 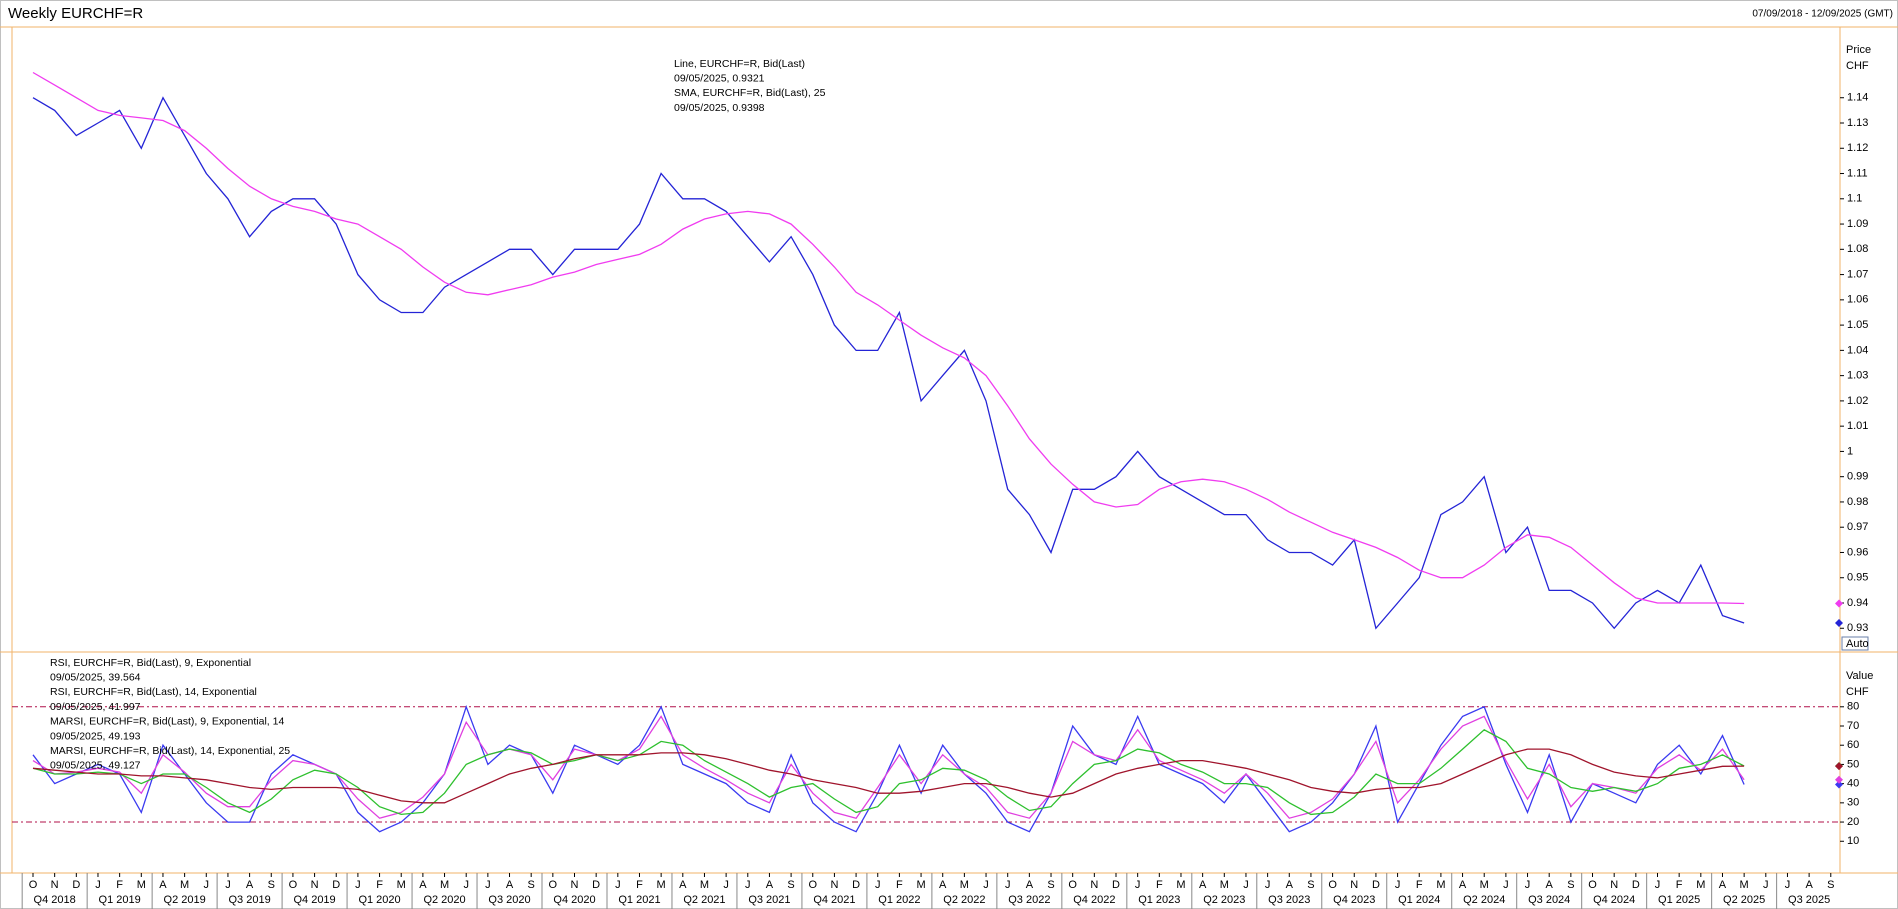 I want to click on quarter-label: Q3 2023, so click(x=1289, y=900).